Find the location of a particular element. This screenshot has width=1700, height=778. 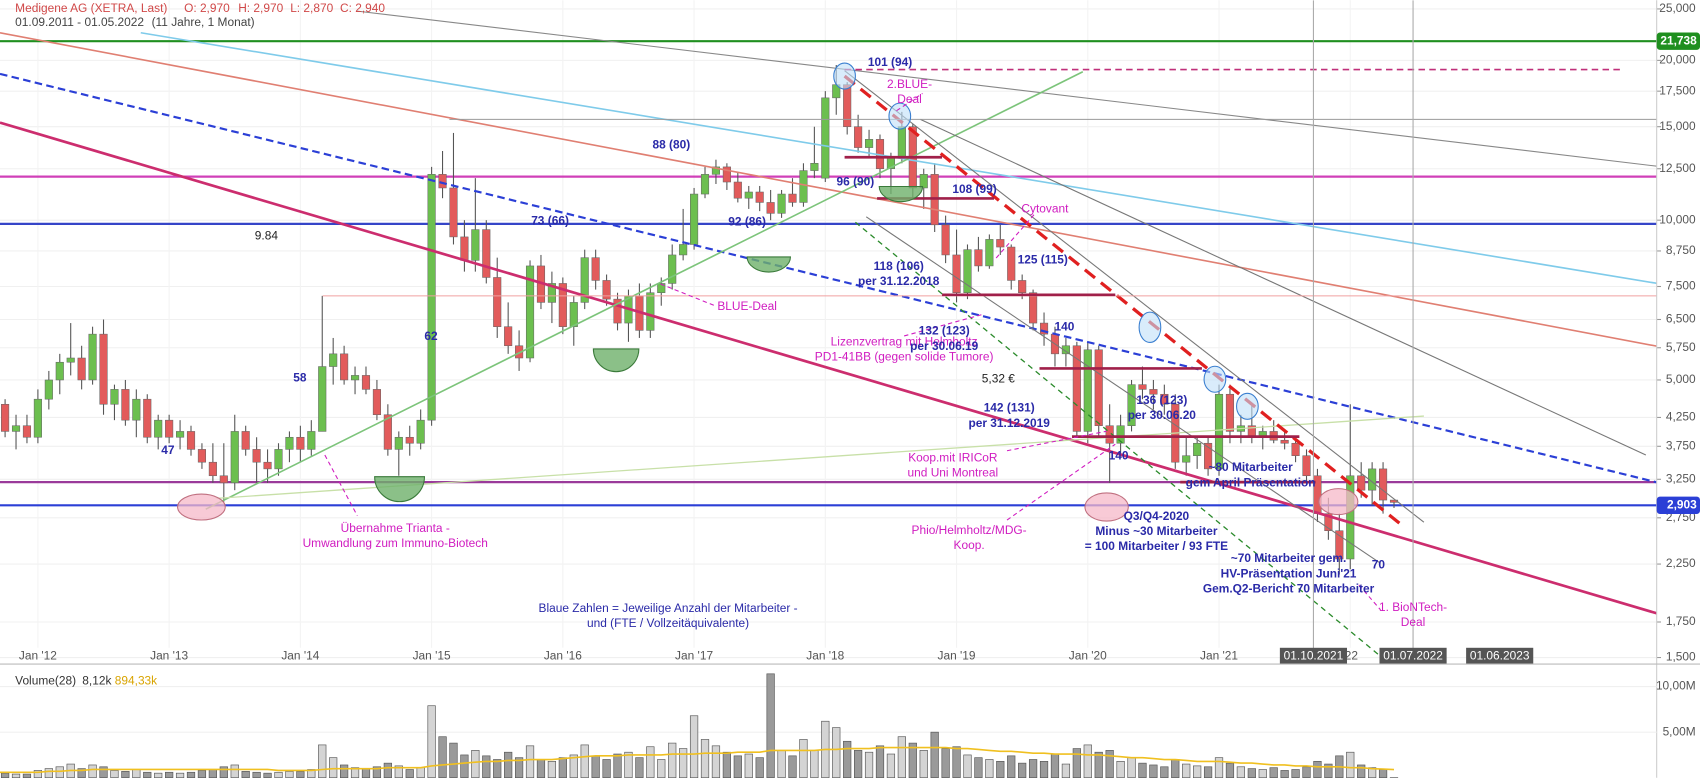

annotation: und Uni Montreal is located at coordinates (953, 473).